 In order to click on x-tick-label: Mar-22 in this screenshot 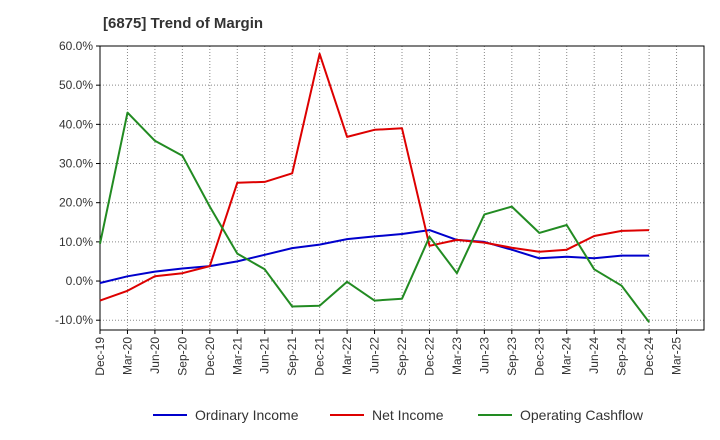, I will do `click(347, 356)`.